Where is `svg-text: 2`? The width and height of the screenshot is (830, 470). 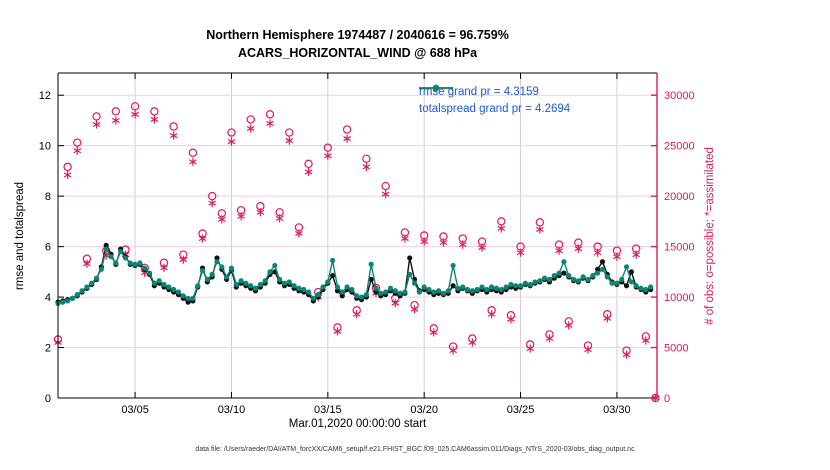 svg-text: 2 is located at coordinates (48, 349).